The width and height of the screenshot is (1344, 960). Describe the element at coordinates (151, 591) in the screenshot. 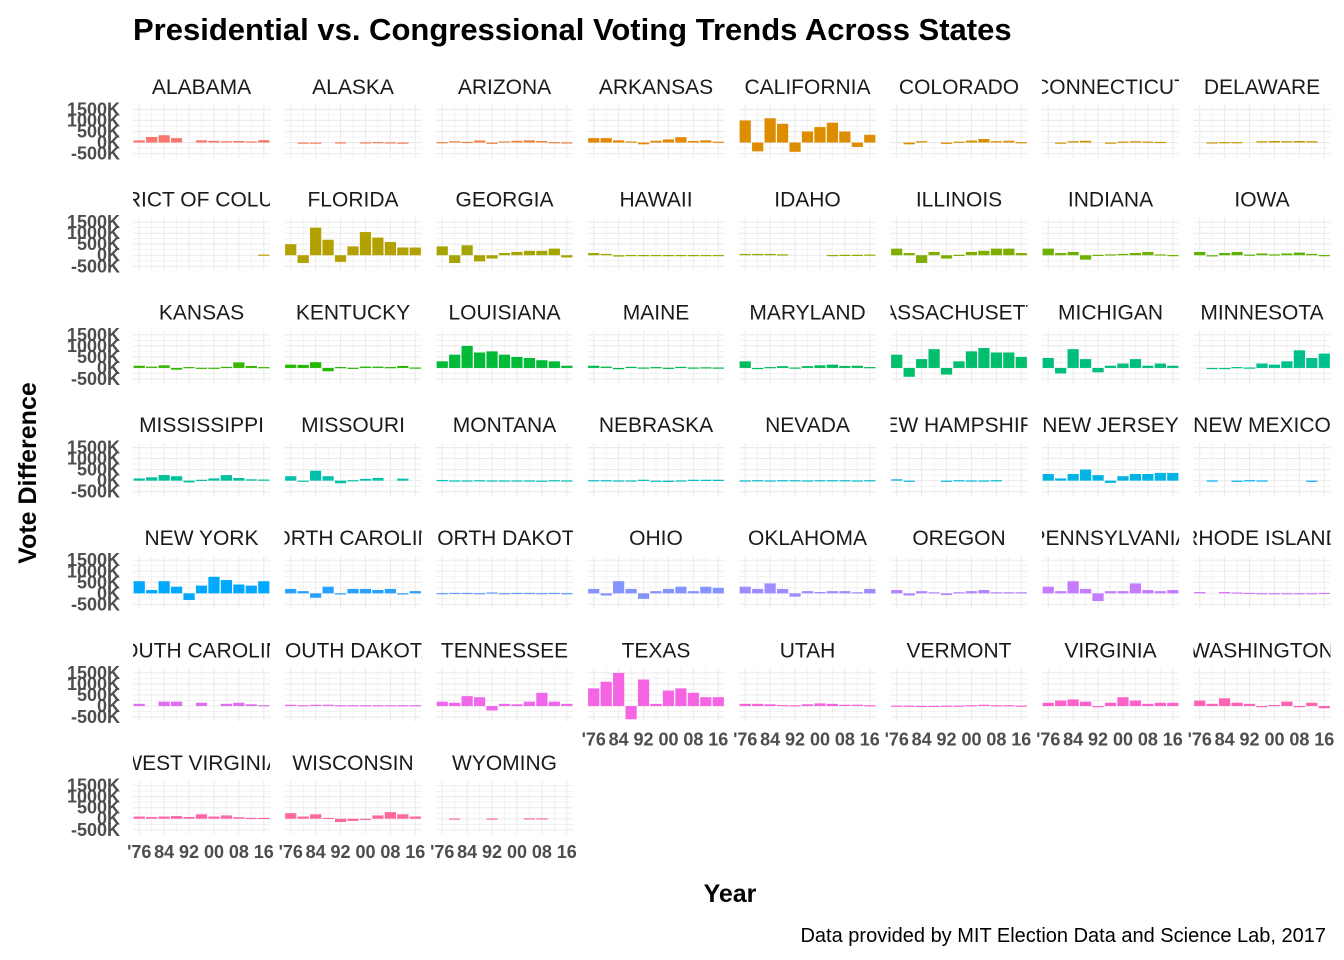

I see `bar-new-york-1980` at that location.